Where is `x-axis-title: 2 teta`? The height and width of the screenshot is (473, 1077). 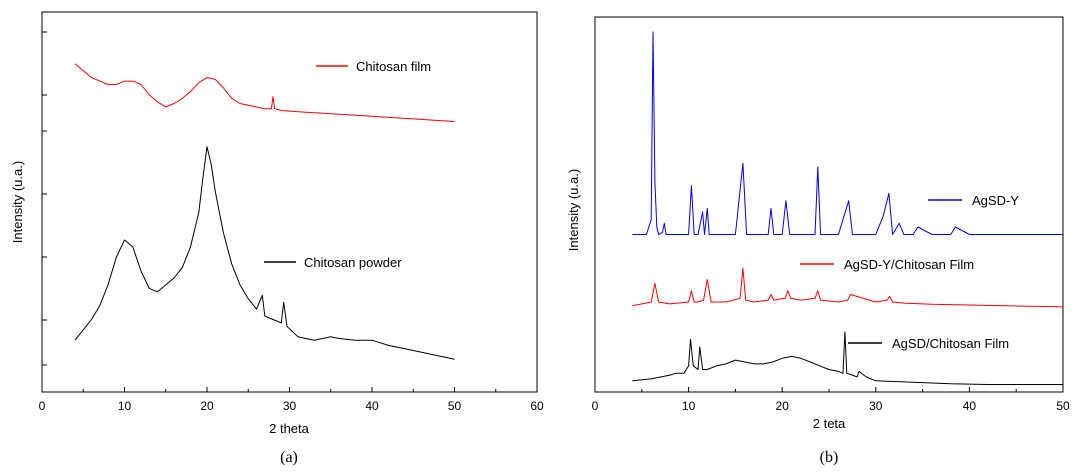 x-axis-title: 2 teta is located at coordinates (829, 423).